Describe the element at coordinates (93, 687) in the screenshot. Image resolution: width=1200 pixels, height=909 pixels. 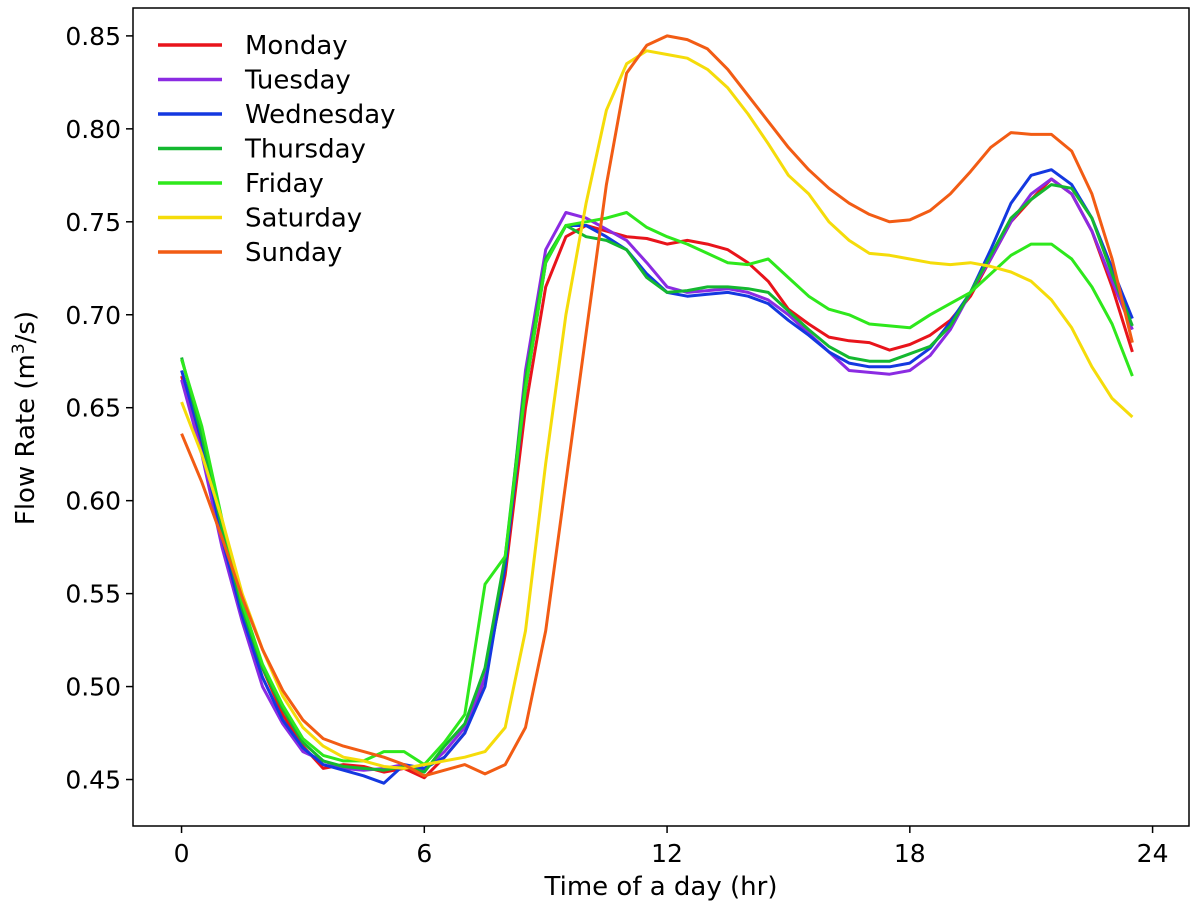
I see `y-tick-label: 0.50` at that location.